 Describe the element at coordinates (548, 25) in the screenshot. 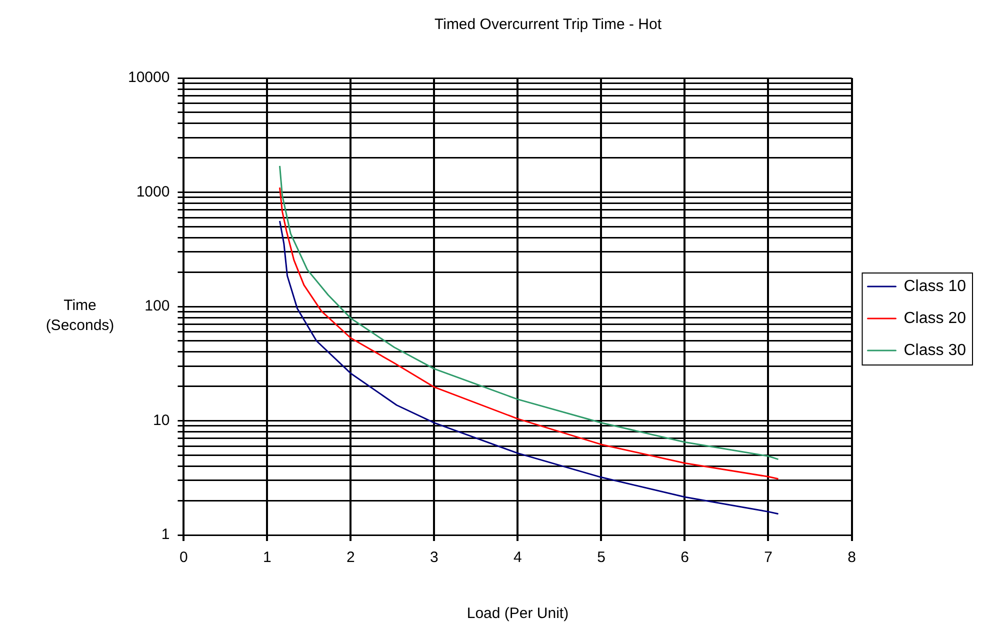

I see `chart-title: Timed Overcurrent Trip Time - Hot` at that location.